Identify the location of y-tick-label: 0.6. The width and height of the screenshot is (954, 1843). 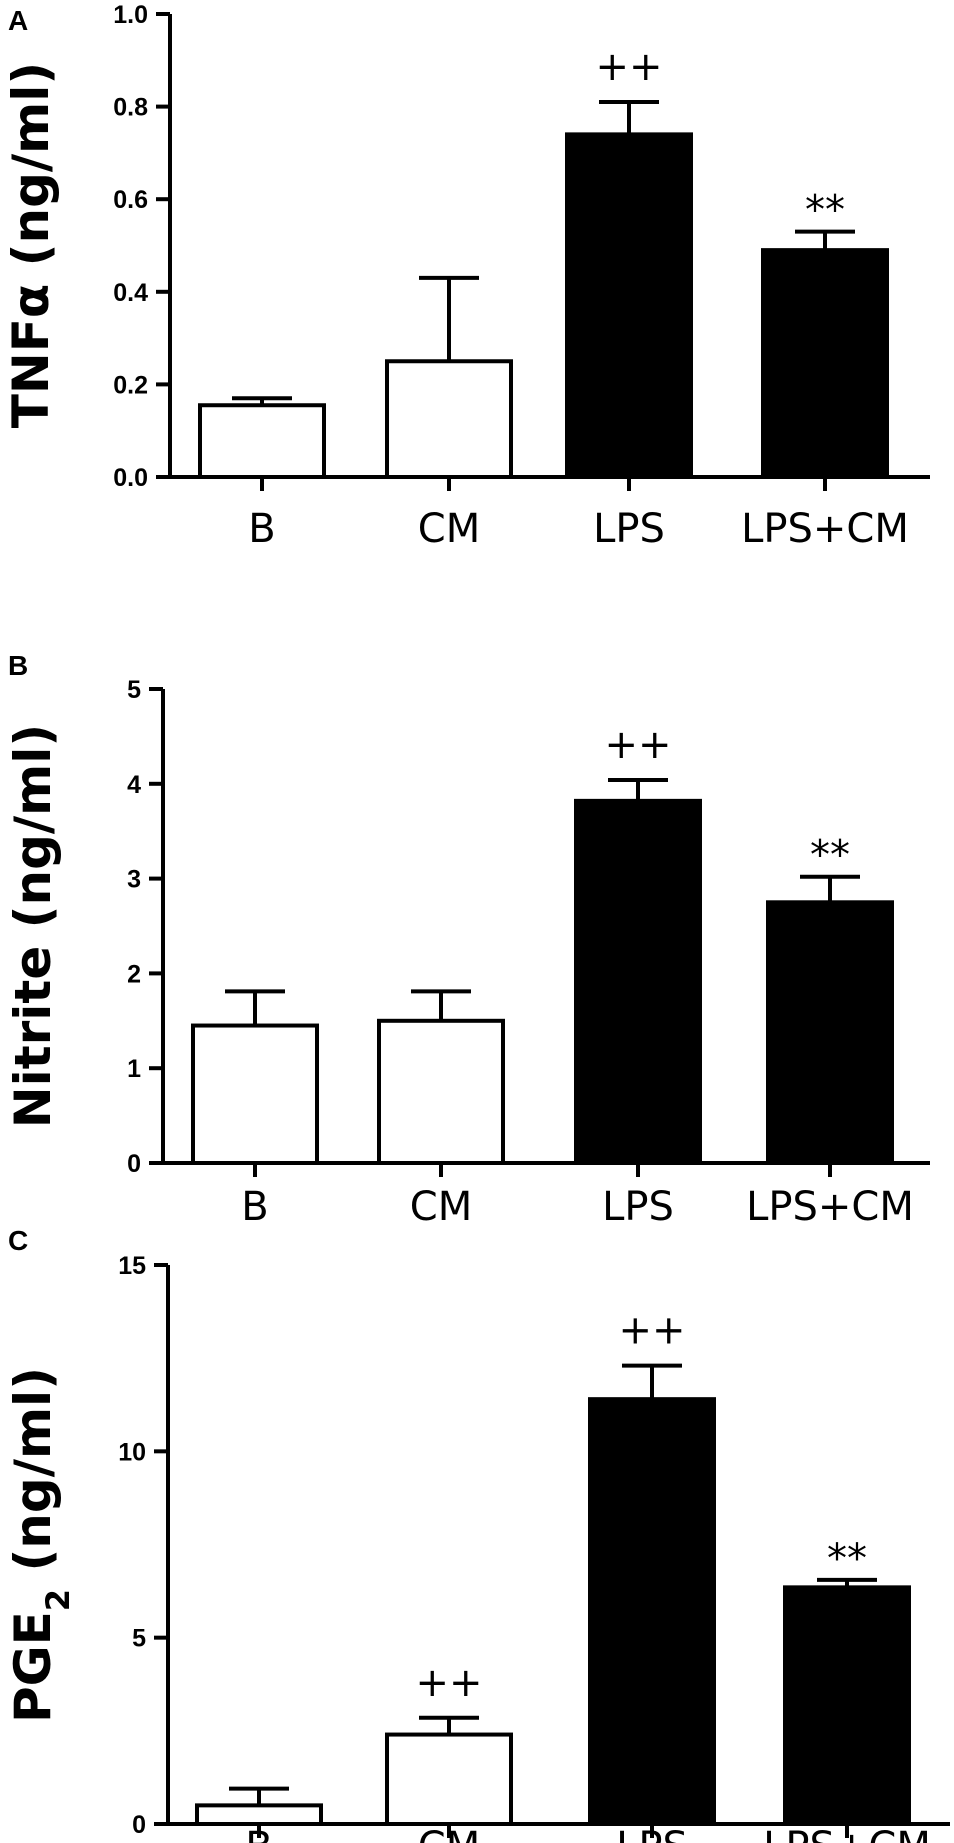
(130, 200).